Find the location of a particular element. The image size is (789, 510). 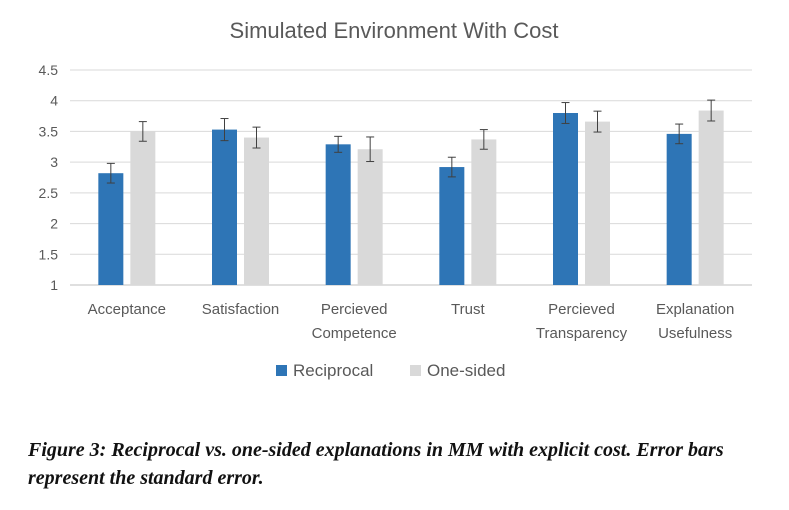

x-tick-label: Trust is located at coordinates (468, 309).